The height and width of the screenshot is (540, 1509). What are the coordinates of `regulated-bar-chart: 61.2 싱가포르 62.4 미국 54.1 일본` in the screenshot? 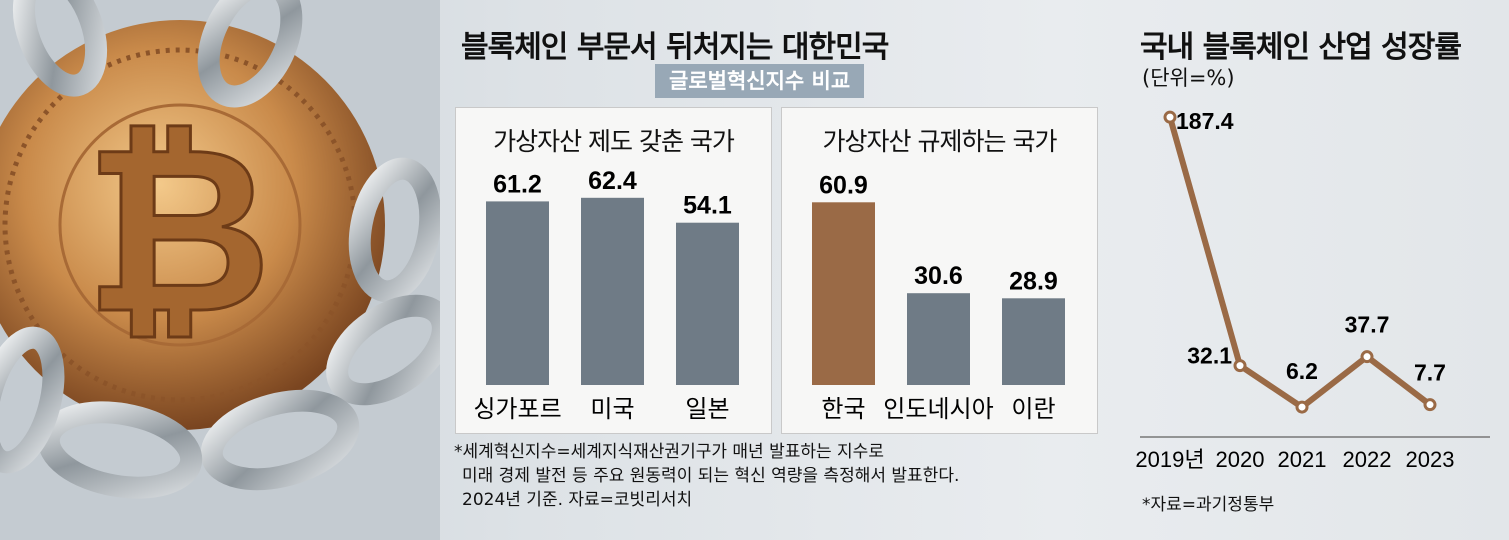 It's located at (606, 295).